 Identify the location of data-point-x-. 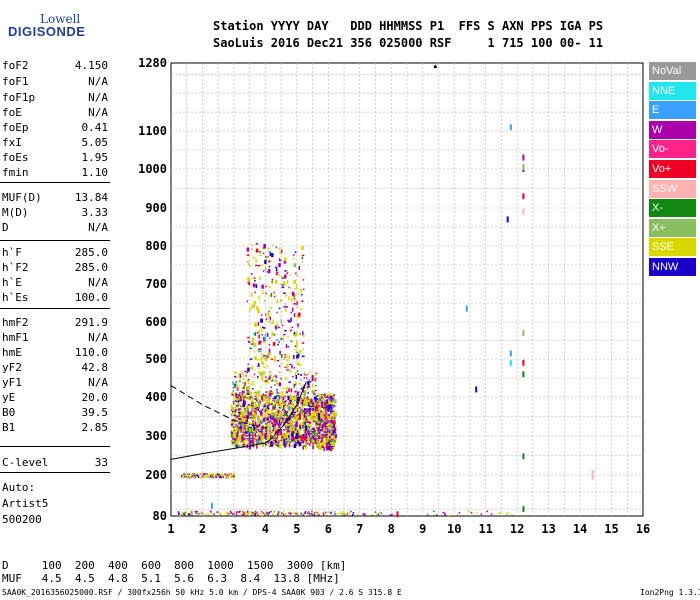
(523, 374).